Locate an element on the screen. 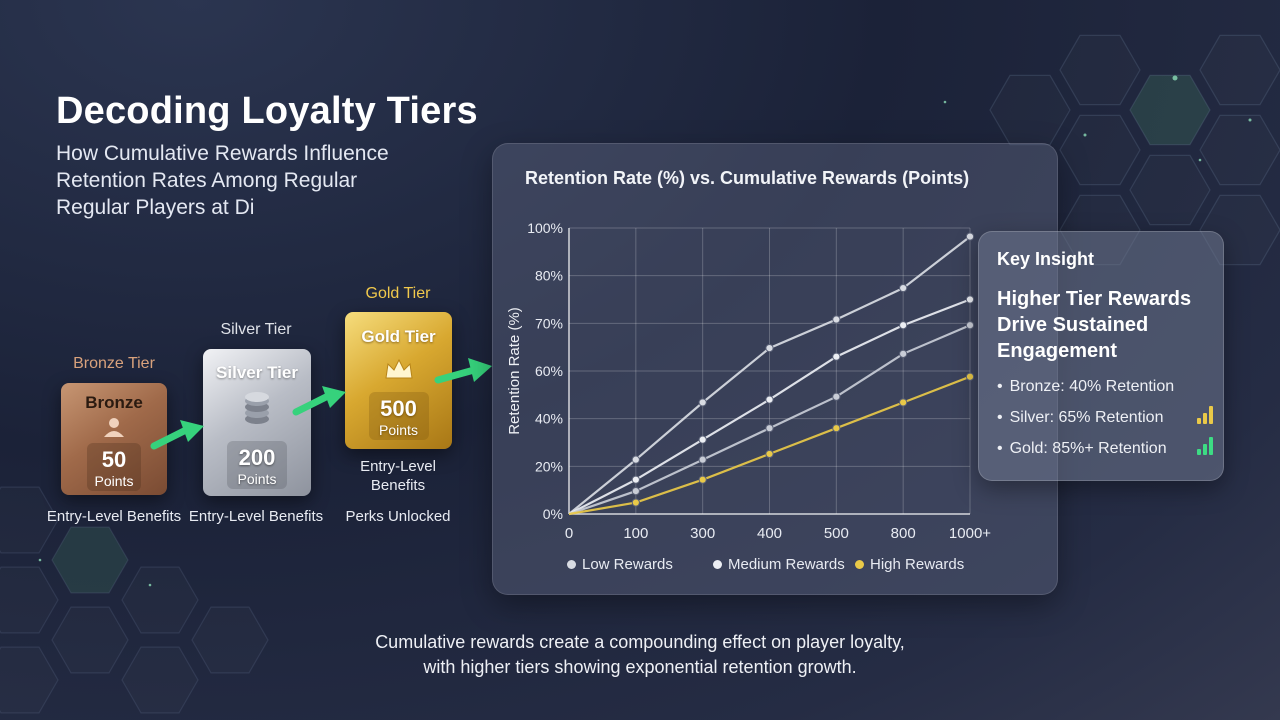  gold-points-unit: Points is located at coordinates (398, 430).